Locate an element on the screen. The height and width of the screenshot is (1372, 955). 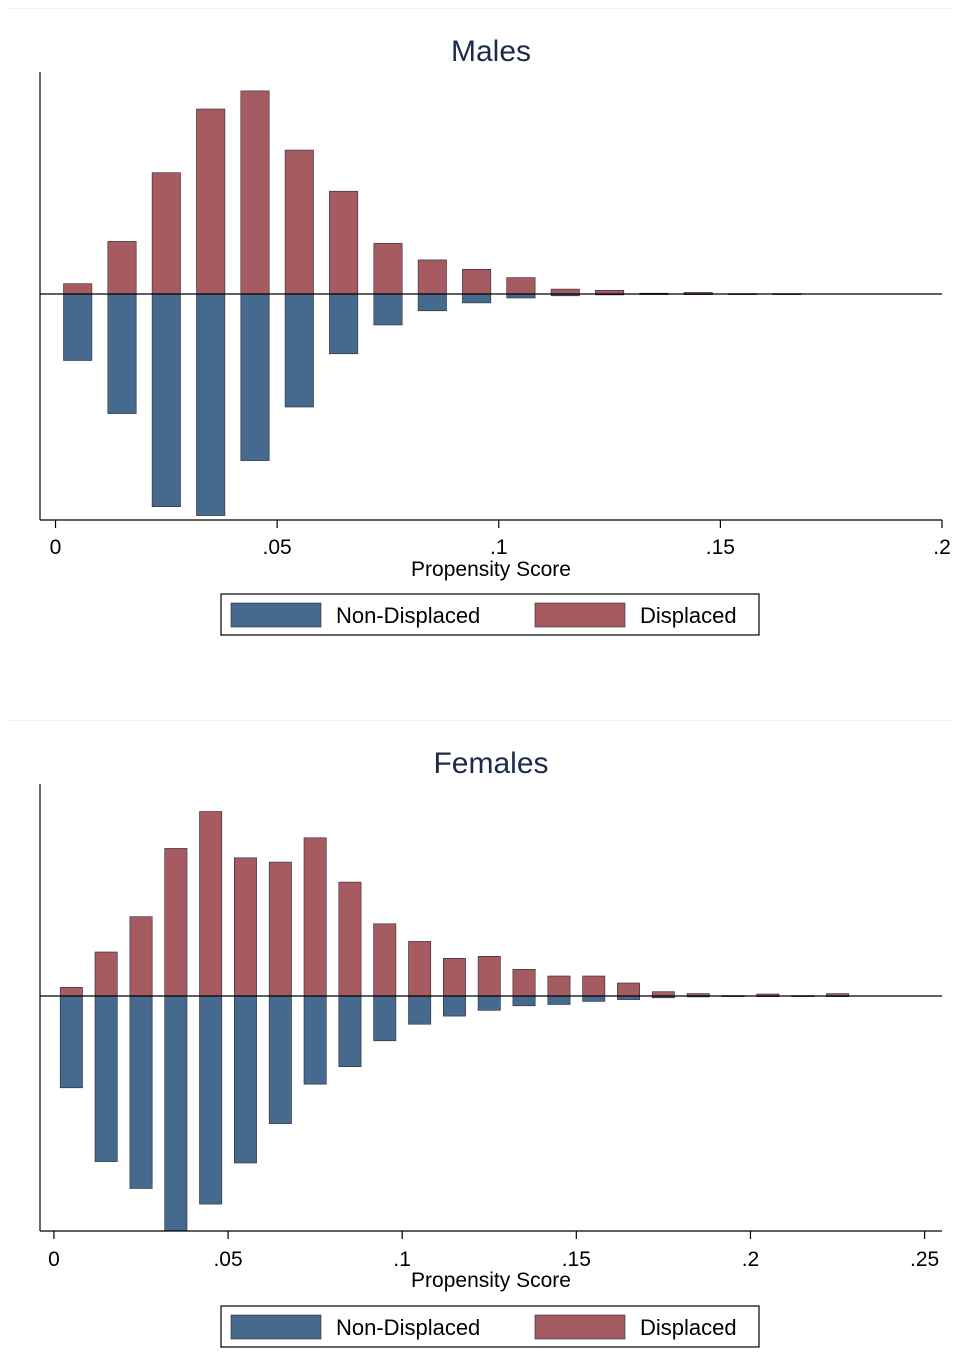
x-ticks-group: 0 .05 .1 .15 .2 .25 is located at coordinates (493, 1251).